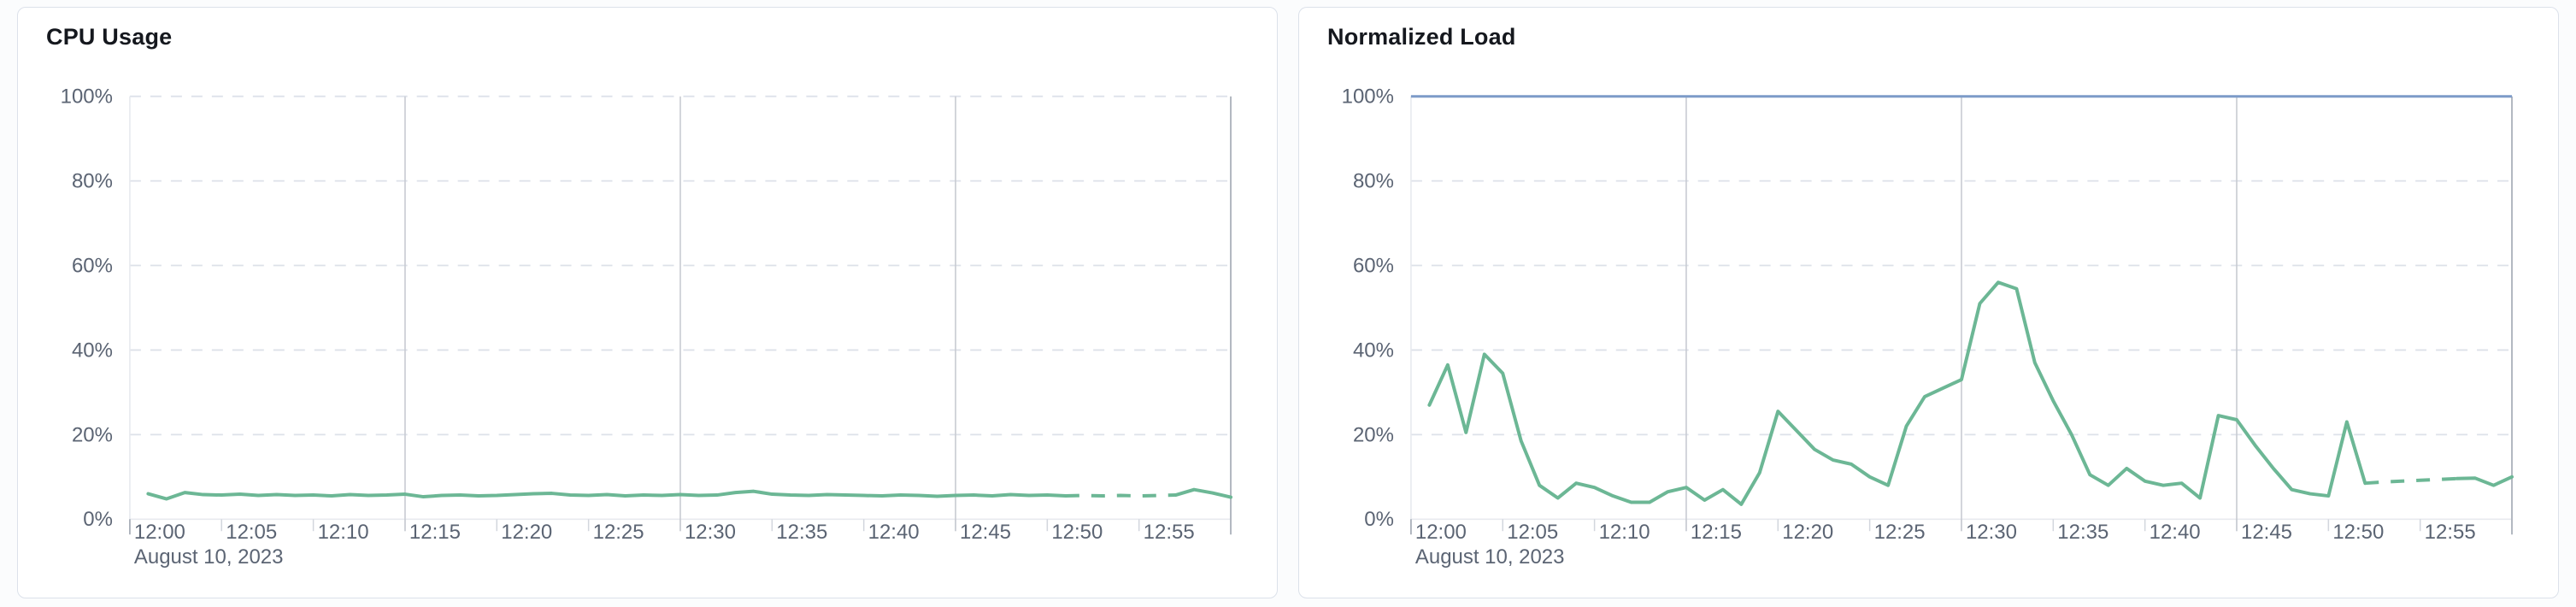  What do you see at coordinates (109, 37) in the screenshot?
I see `panel-title: CPU Usage` at bounding box center [109, 37].